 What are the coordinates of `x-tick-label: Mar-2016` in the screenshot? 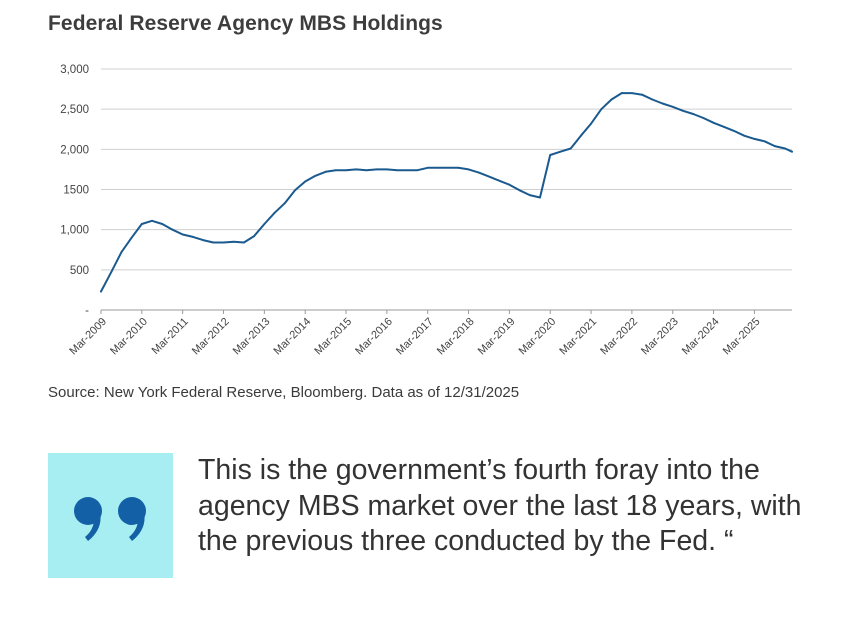 It's located at (374, 337).